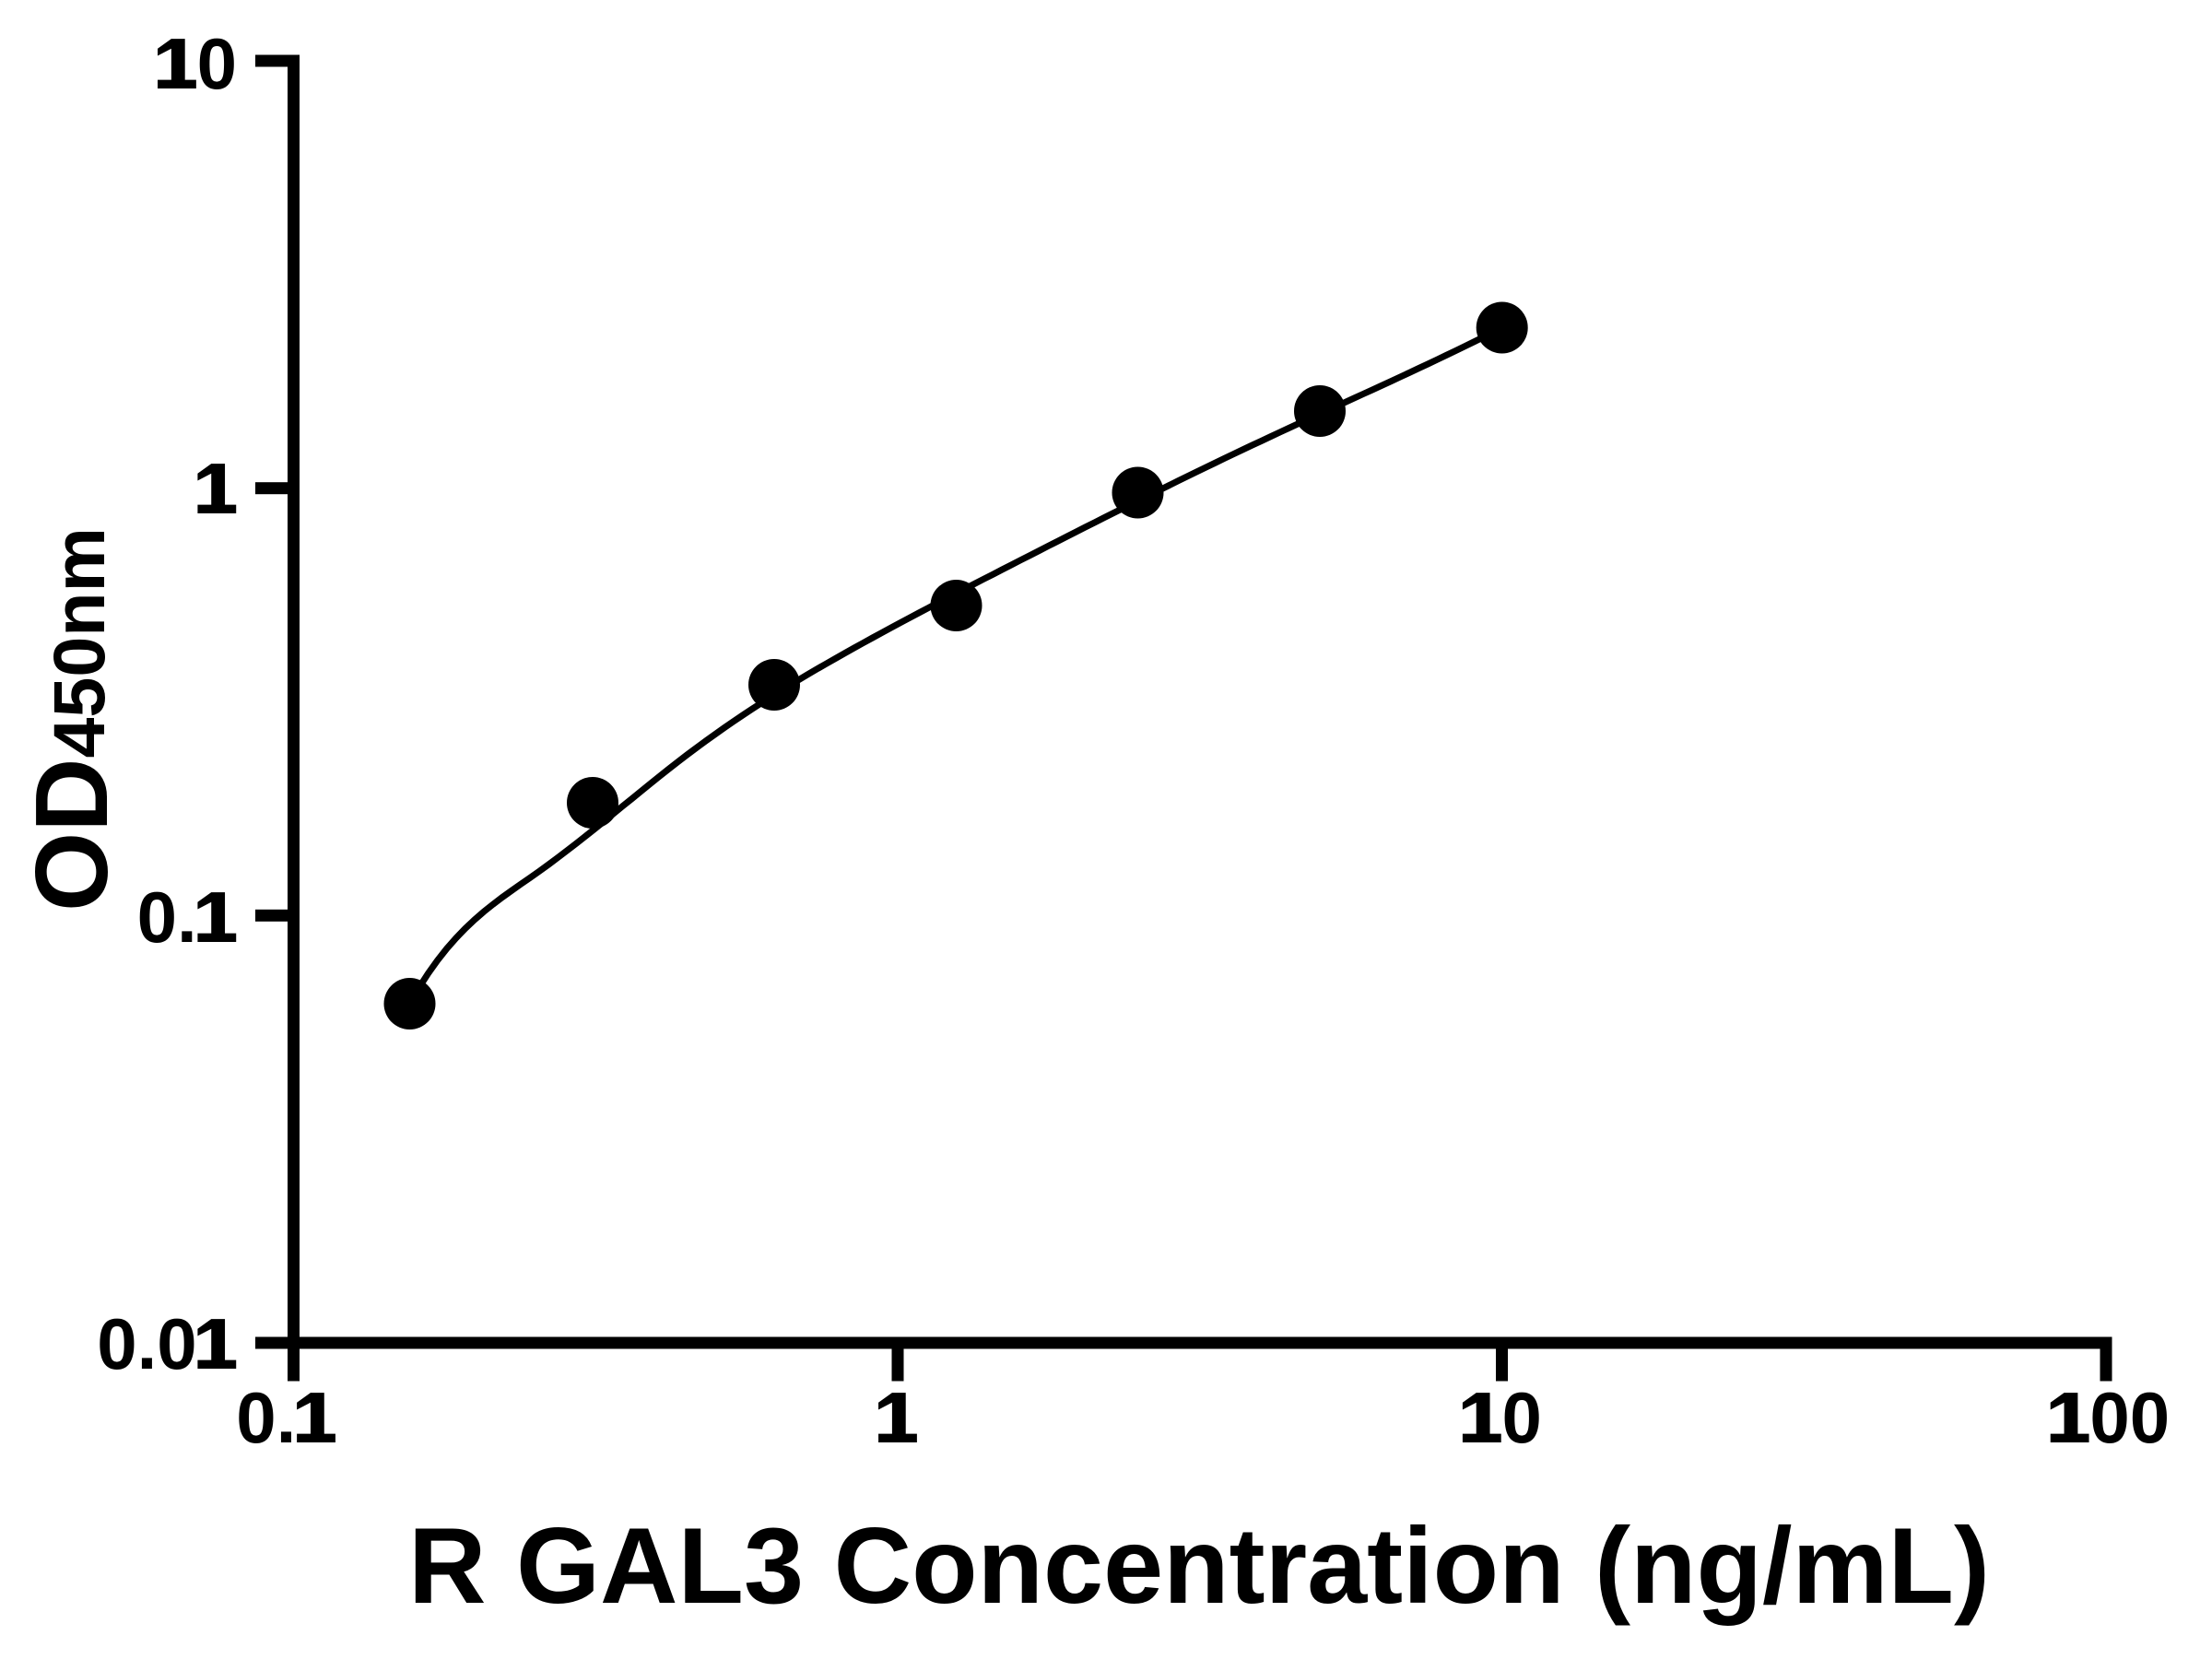 This screenshot has height=1659, width=2212. I want to click on svg-text: R GAL3 Concentration (ng/mL), so click(1199, 1565).